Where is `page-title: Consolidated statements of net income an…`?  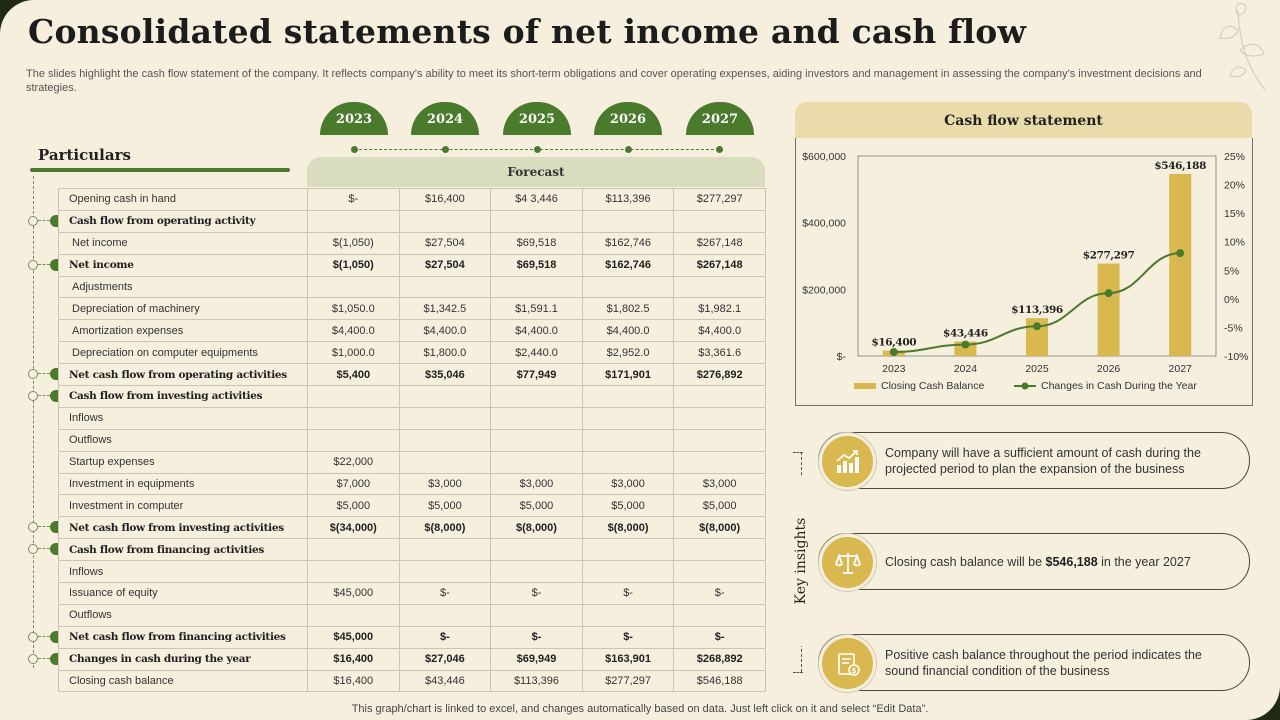
page-title: Consolidated statements of net income an… is located at coordinates (527, 31).